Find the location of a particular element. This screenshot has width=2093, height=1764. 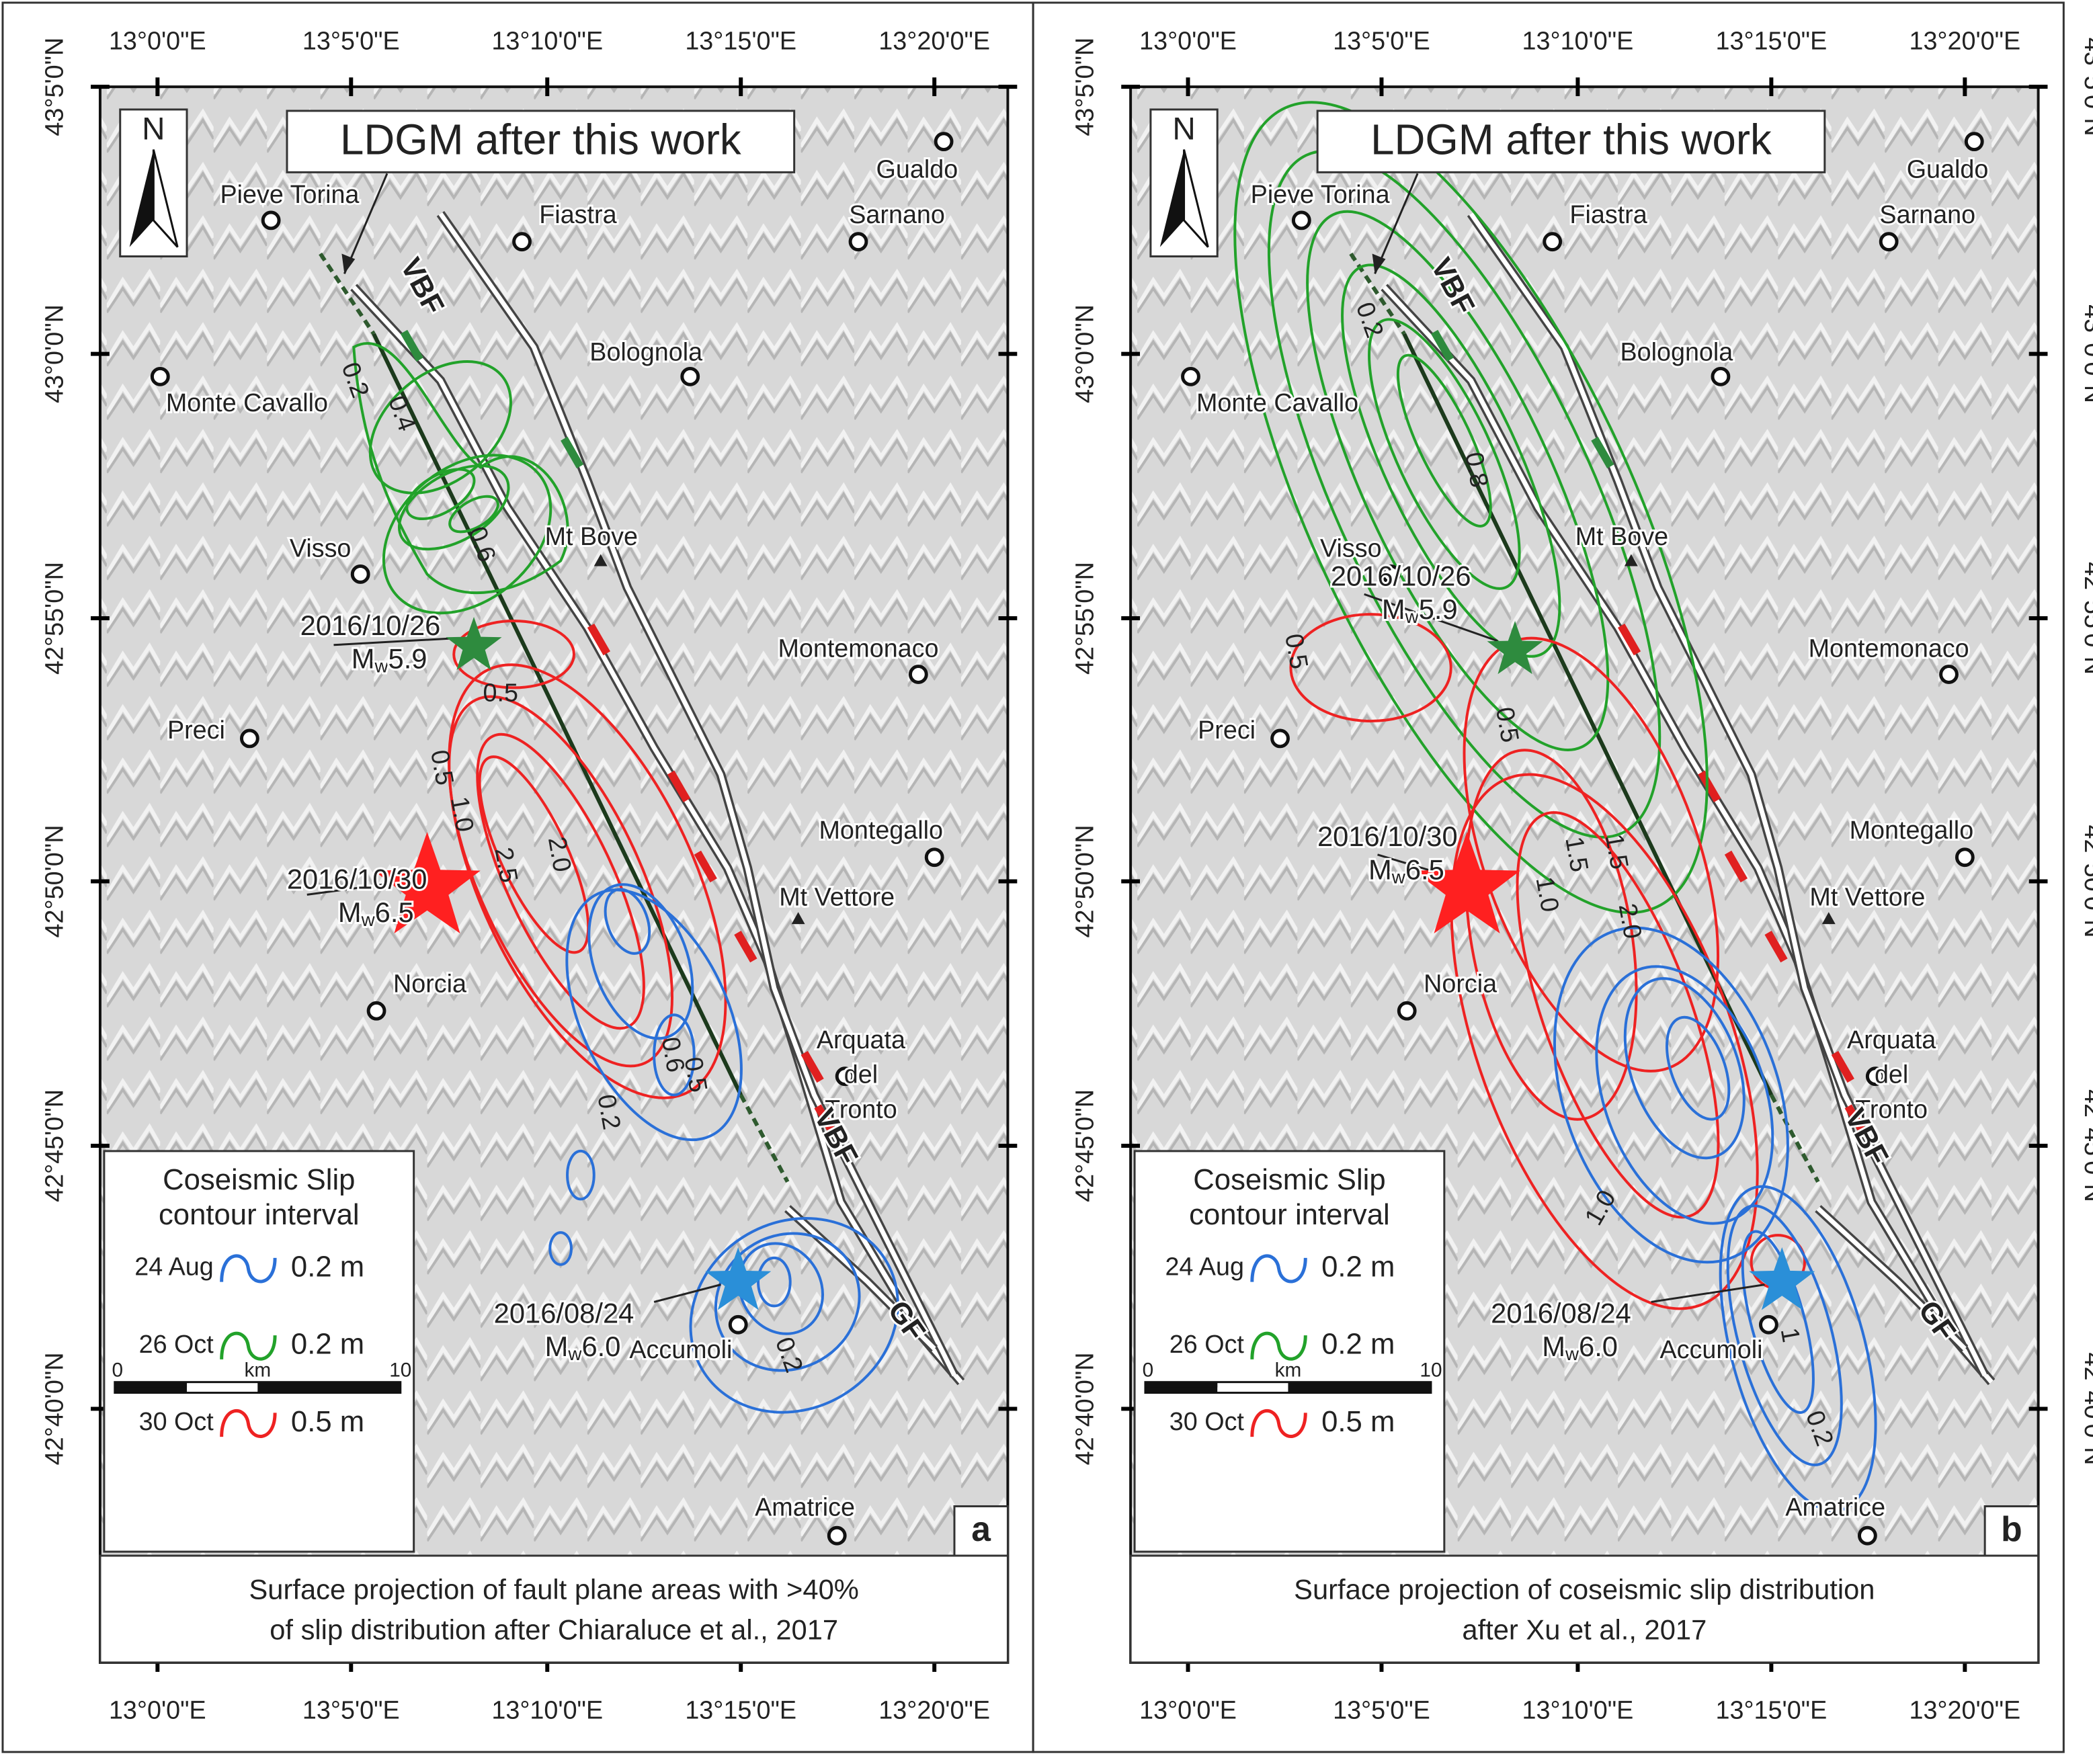

north-arrow is located at coordinates (1196, 198).